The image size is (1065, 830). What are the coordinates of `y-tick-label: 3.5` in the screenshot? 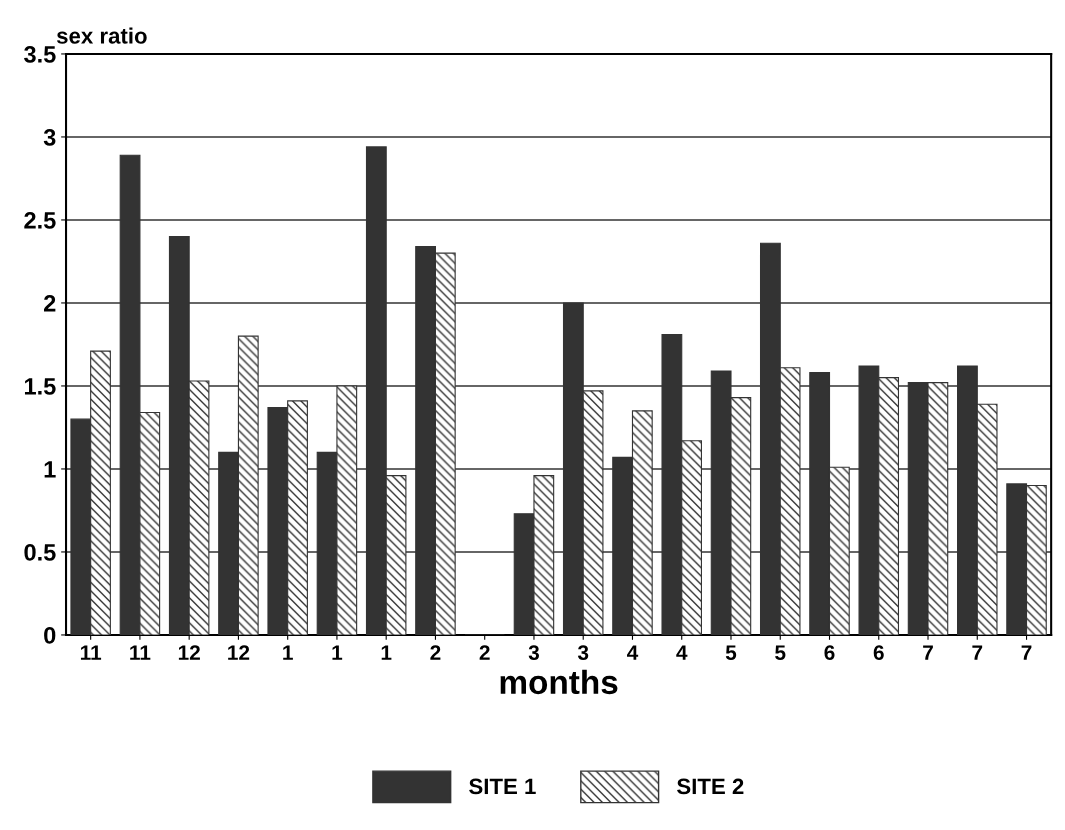 It's located at (40, 54).